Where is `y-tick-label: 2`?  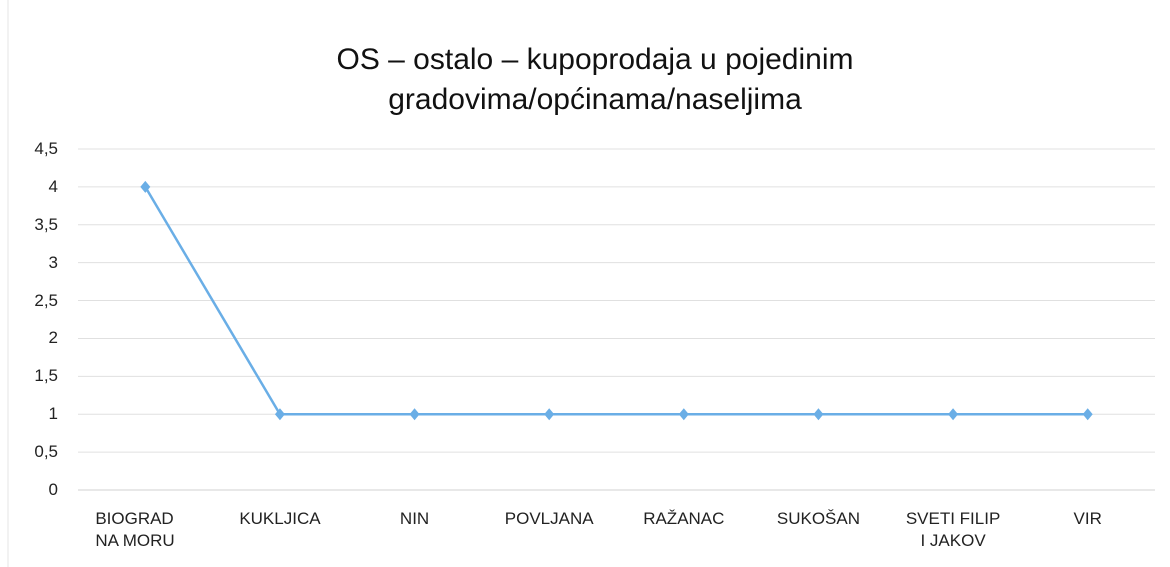
y-tick-label: 2 is located at coordinates (53, 338).